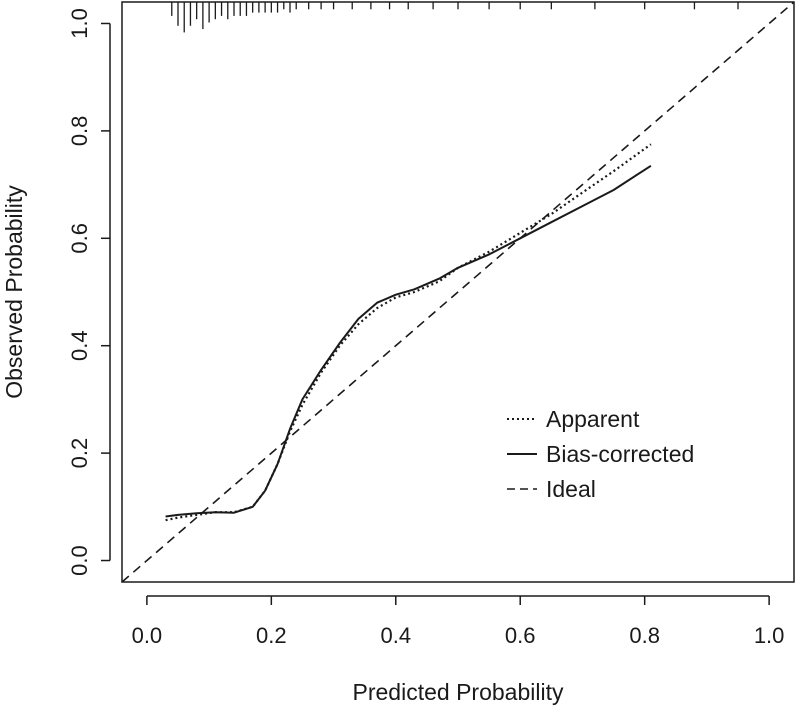 The image size is (800, 712). I want to click on y-tick-label: 0.0, so click(79, 560).